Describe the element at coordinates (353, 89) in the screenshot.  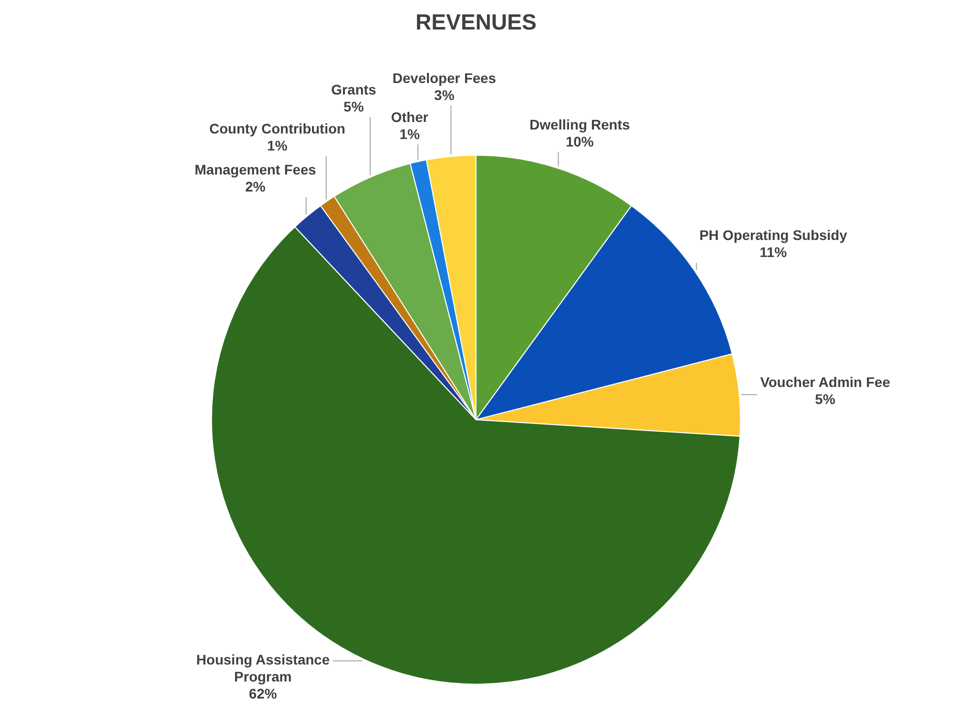
I see `slice-label: Grants` at that location.